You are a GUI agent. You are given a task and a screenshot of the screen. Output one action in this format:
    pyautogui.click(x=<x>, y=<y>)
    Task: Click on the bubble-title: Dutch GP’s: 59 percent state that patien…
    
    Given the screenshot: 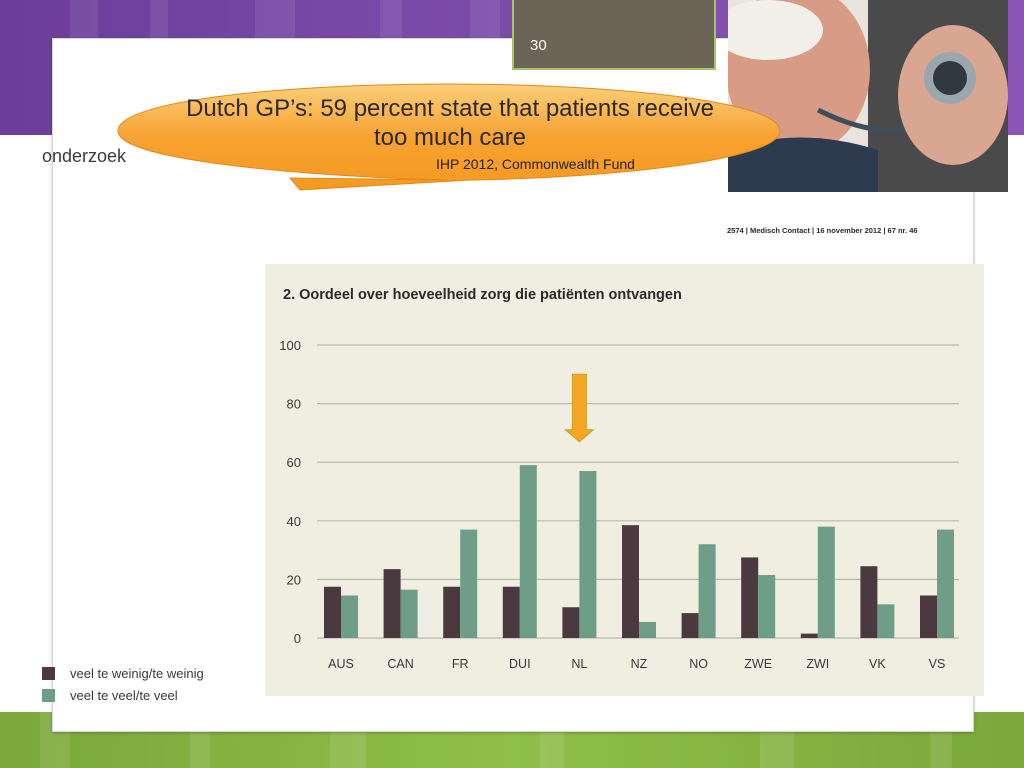 What is the action you would take?
    pyautogui.click(x=450, y=123)
    